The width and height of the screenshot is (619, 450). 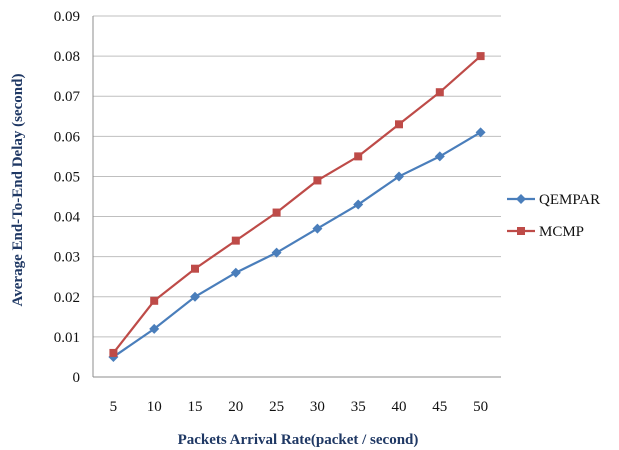 What do you see at coordinates (195, 407) in the screenshot?
I see `x-tick-label: 15` at bounding box center [195, 407].